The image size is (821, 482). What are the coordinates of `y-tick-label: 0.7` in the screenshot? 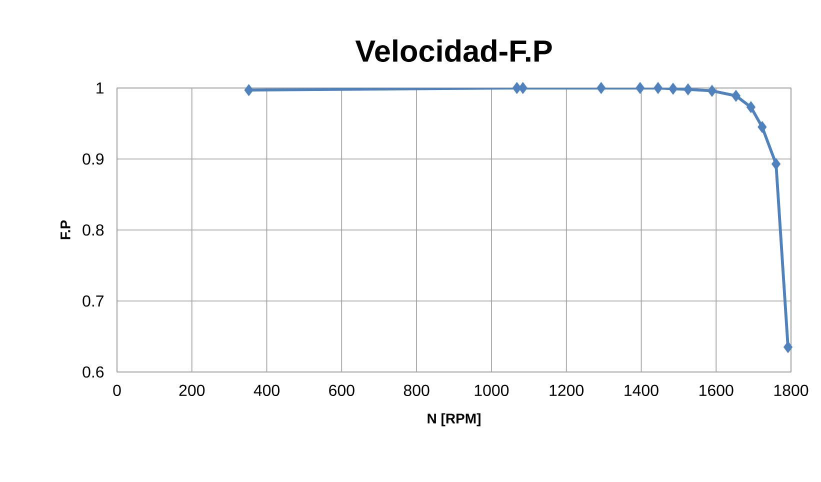 It's located at (93, 301).